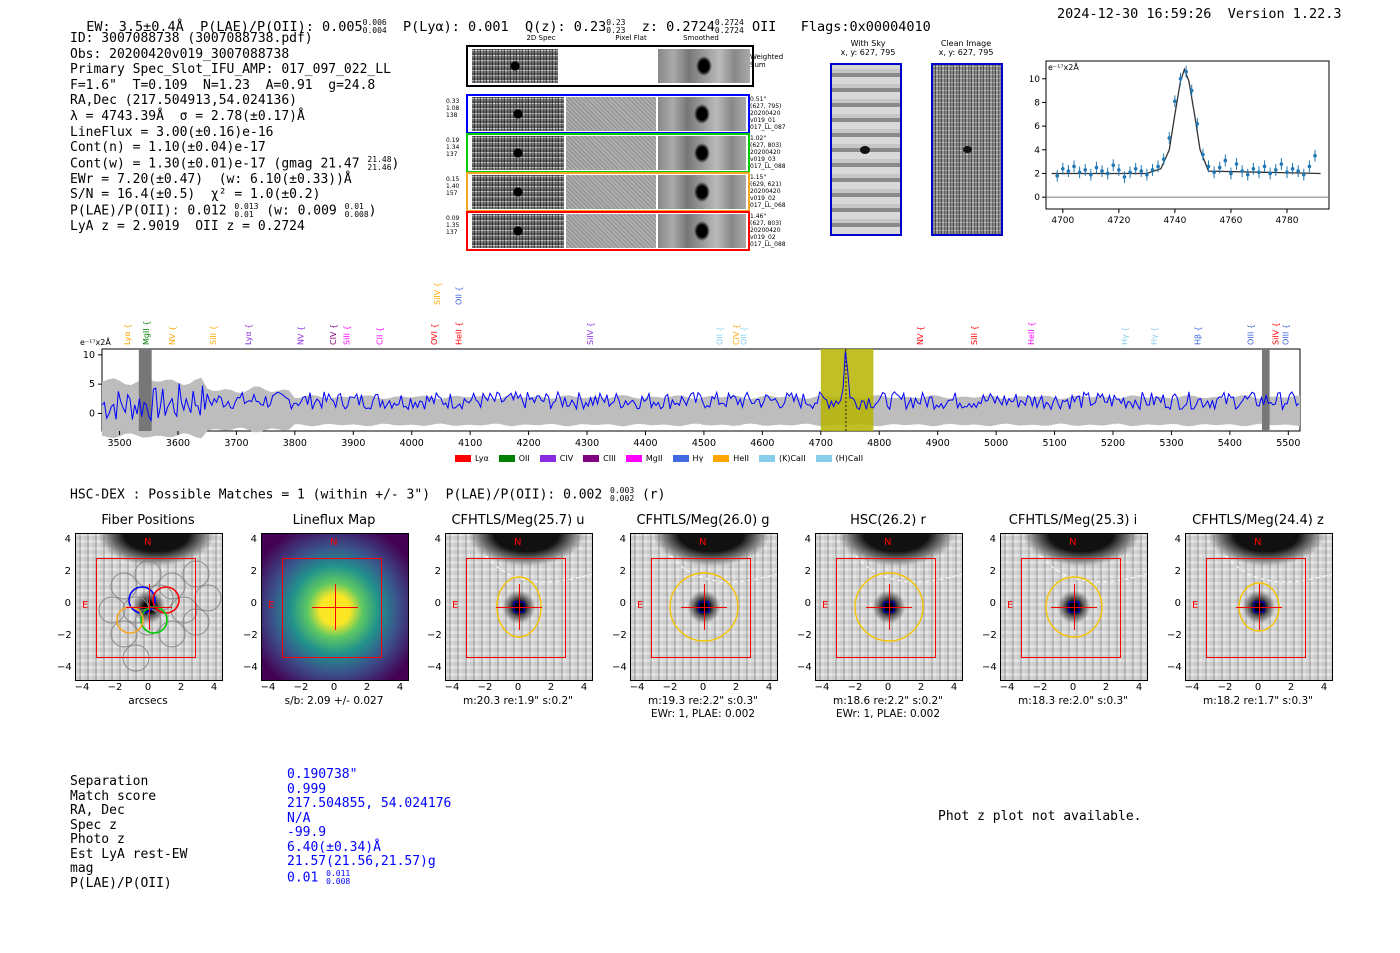 The image size is (1400, 953). Describe the element at coordinates (1171, 443) in the screenshot. I see `full-xtick: 5300` at that location.